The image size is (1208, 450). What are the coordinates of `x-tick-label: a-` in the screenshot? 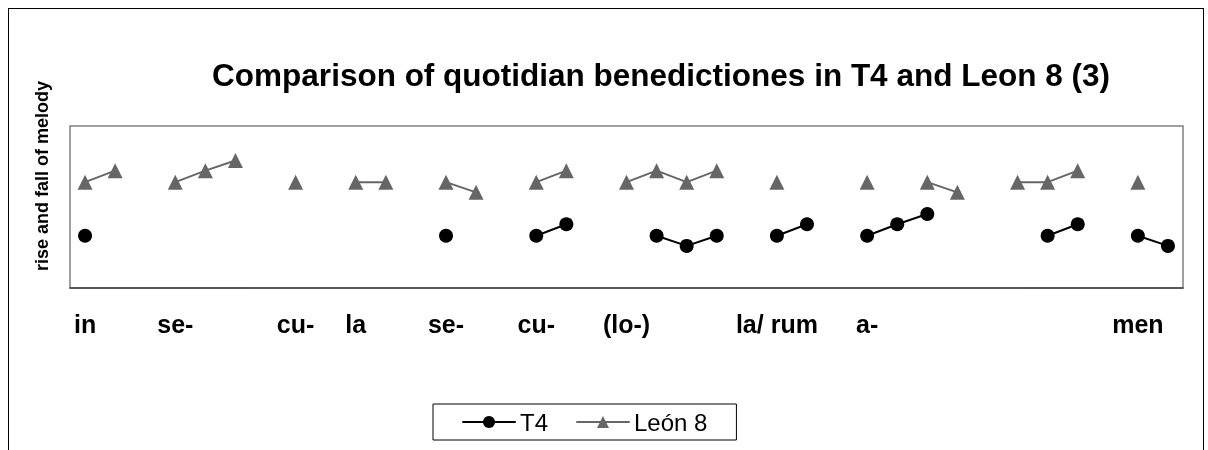 It's located at (867, 323).